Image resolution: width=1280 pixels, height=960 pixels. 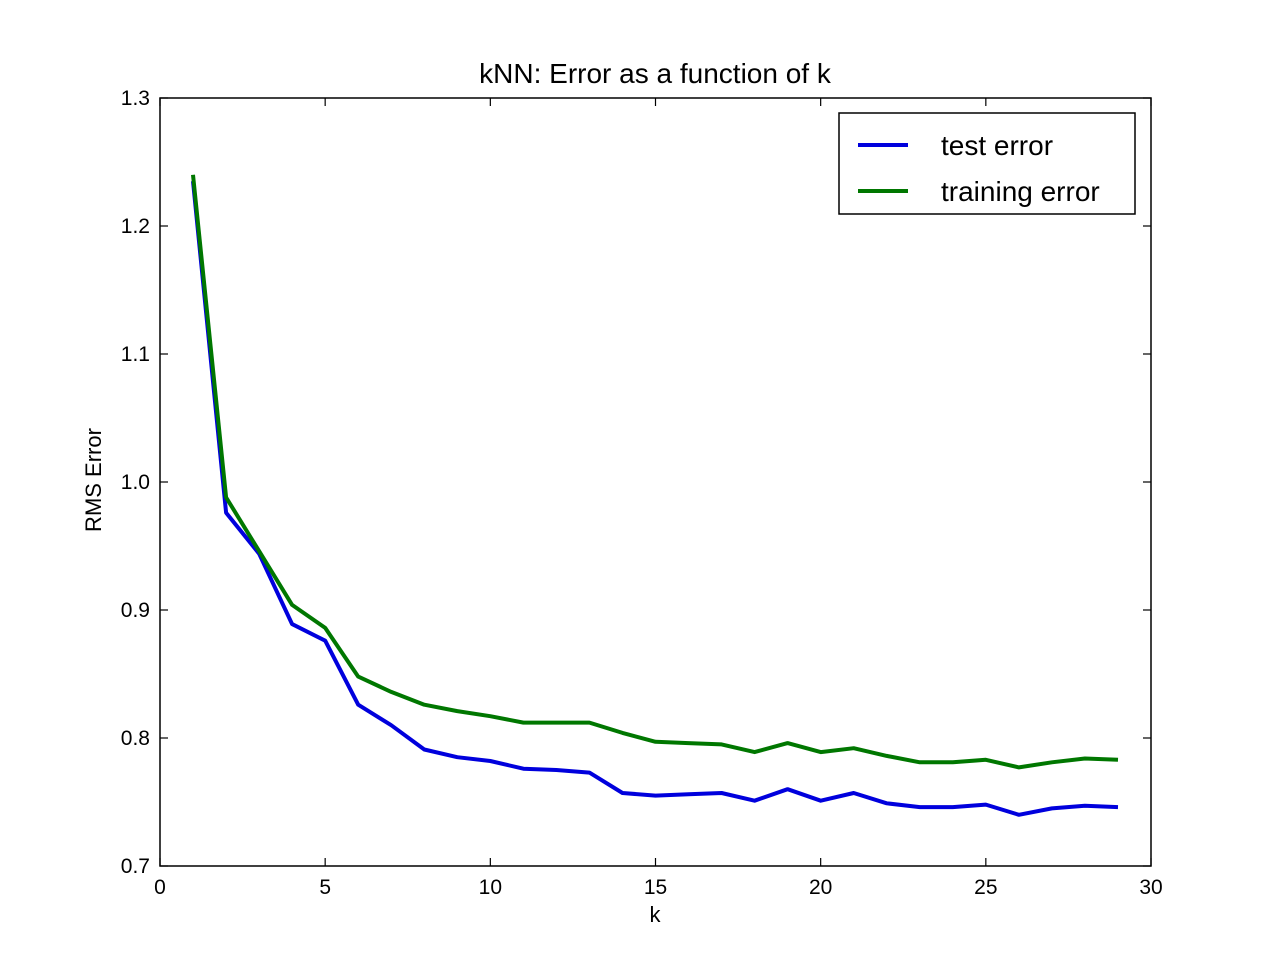 I want to click on y-tick-label: 1.3, so click(x=135, y=98).